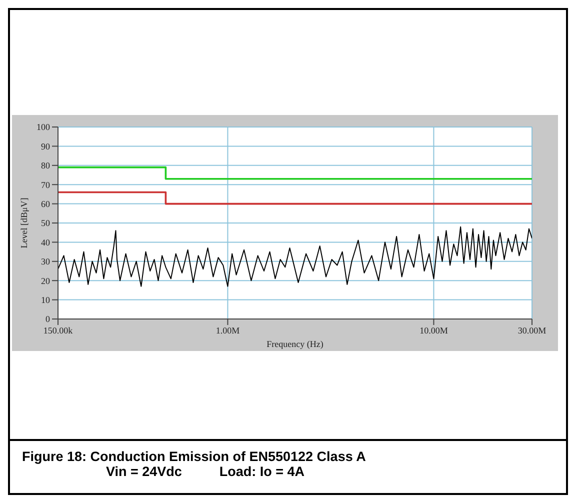  I want to click on y-tick-label: 70, so click(45, 185).